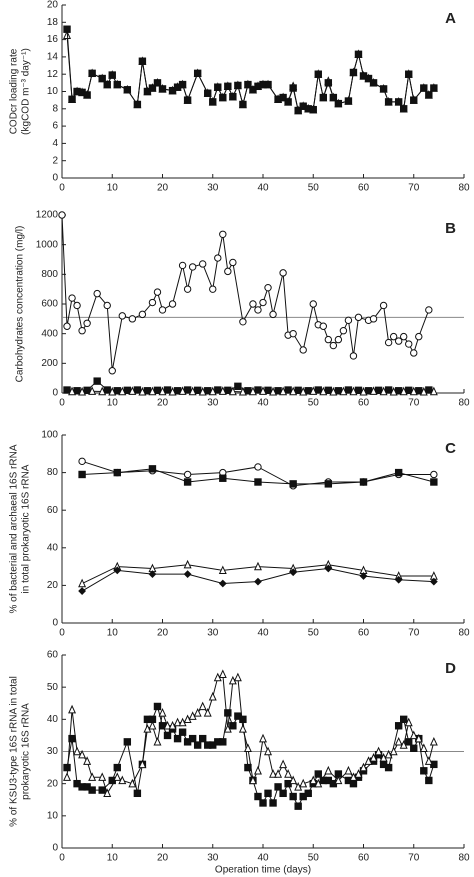  Describe the element at coordinates (450, 448) in the screenshot. I see `panel-label: C` at that location.